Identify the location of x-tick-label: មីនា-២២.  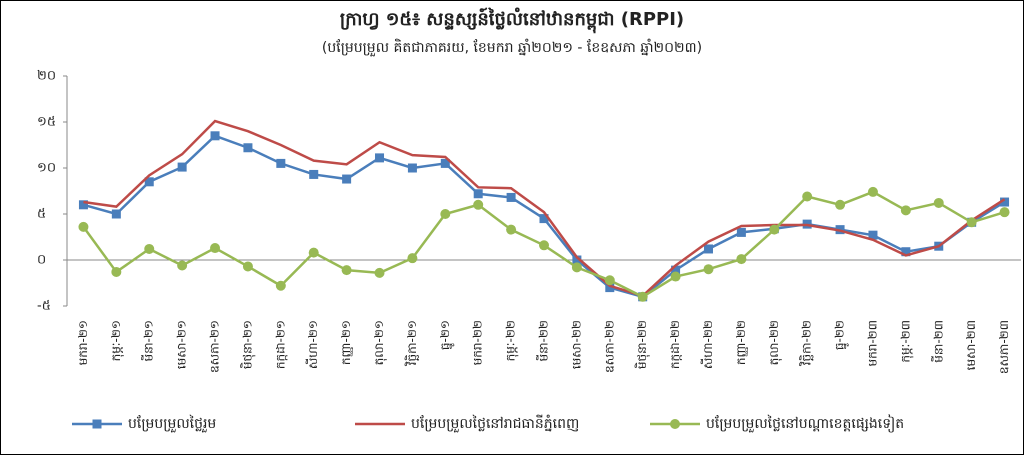
(543, 341).